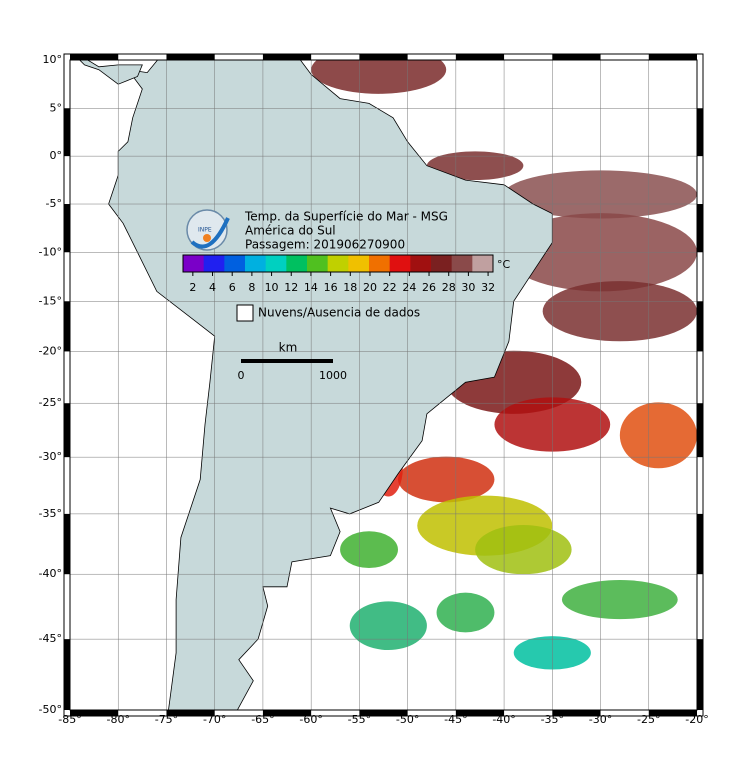  Describe the element at coordinates (50, 638) in the screenshot. I see `y-tick-label: -45°` at that location.